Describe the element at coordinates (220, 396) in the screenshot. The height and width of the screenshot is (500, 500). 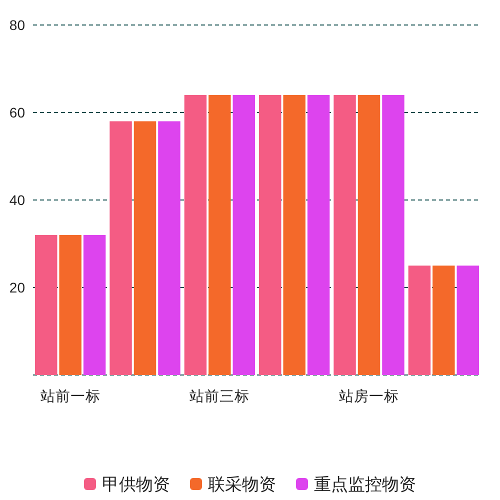
I see `x-tick-label: 站前三标` at that location.